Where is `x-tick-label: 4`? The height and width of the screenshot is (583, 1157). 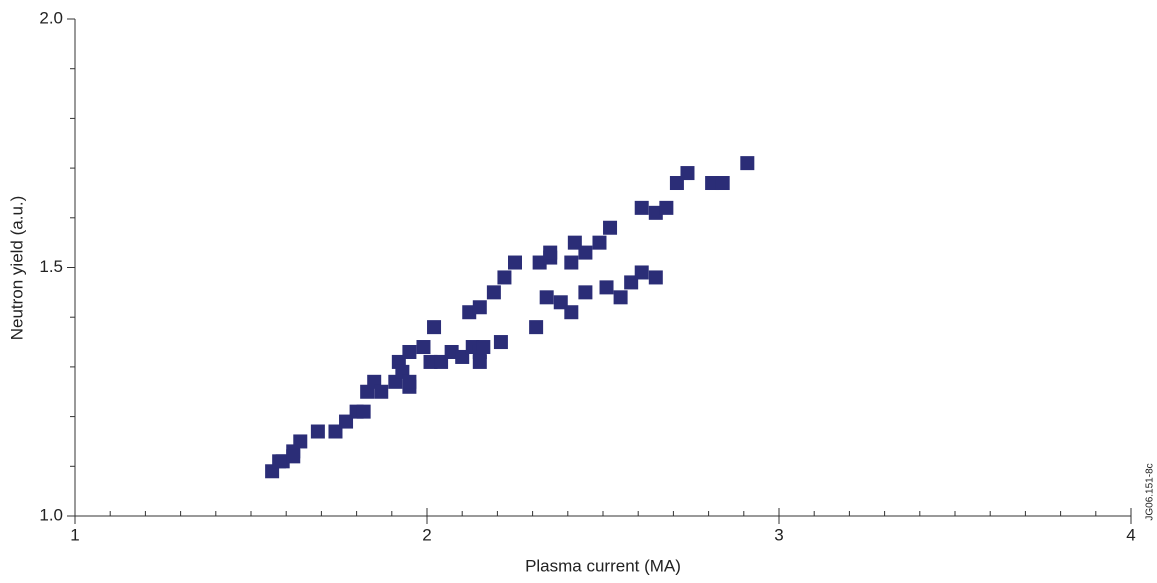 x-tick-label: 4 is located at coordinates (1130, 534).